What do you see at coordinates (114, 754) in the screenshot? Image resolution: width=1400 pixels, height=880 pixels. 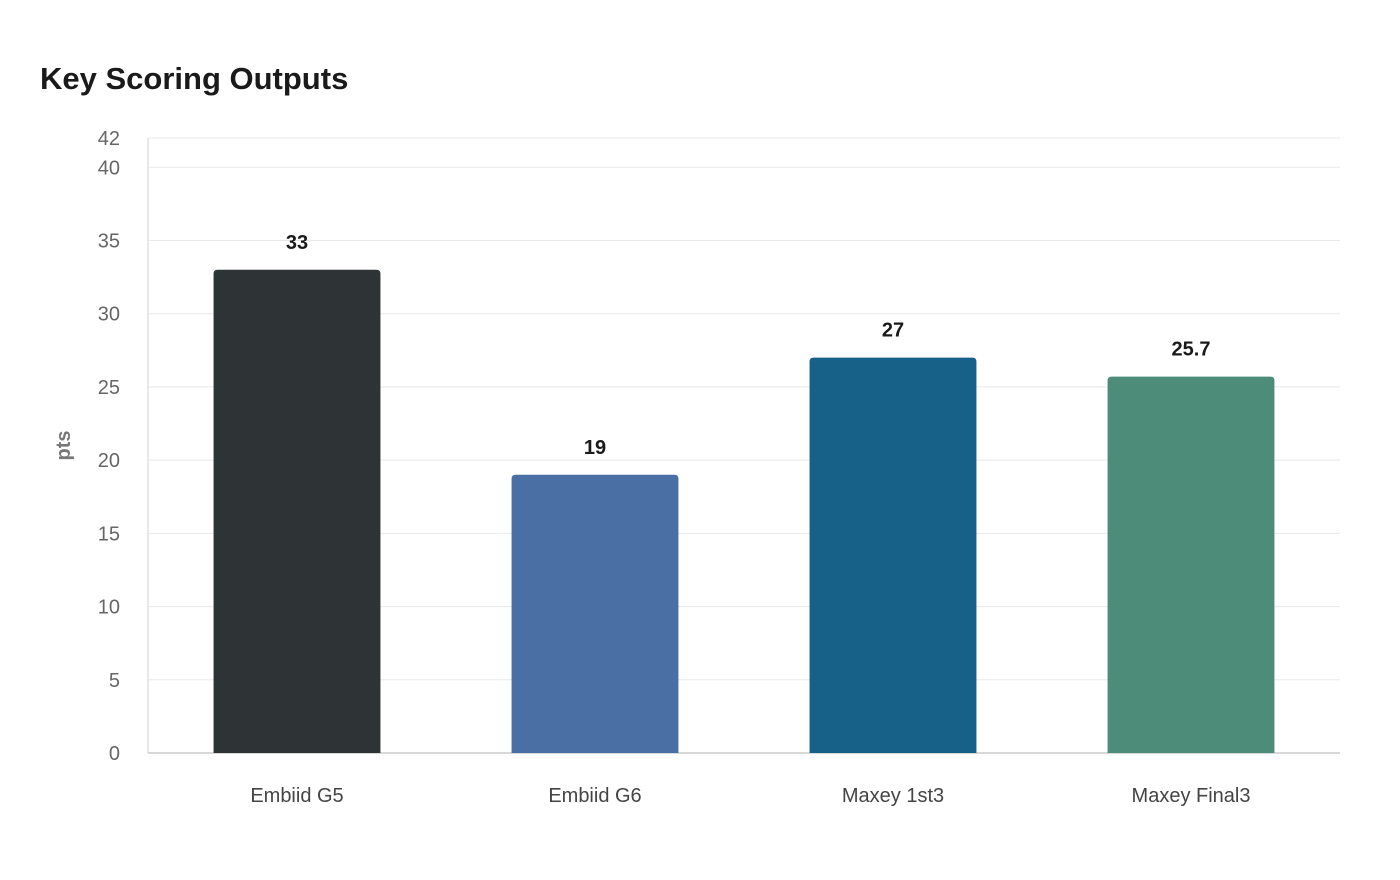 I see `y-tick-label: 0` at bounding box center [114, 754].